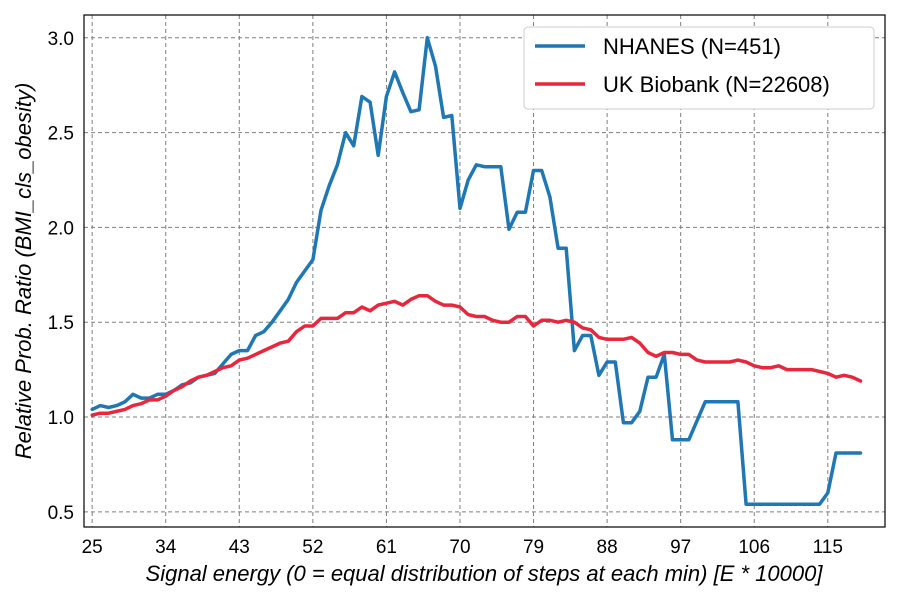 Image resolution: width=900 pixels, height=600 pixels. I want to click on x-axis-ticks: 25 34 43 52 61 70 79 88 97 106 115, so click(462, 547).